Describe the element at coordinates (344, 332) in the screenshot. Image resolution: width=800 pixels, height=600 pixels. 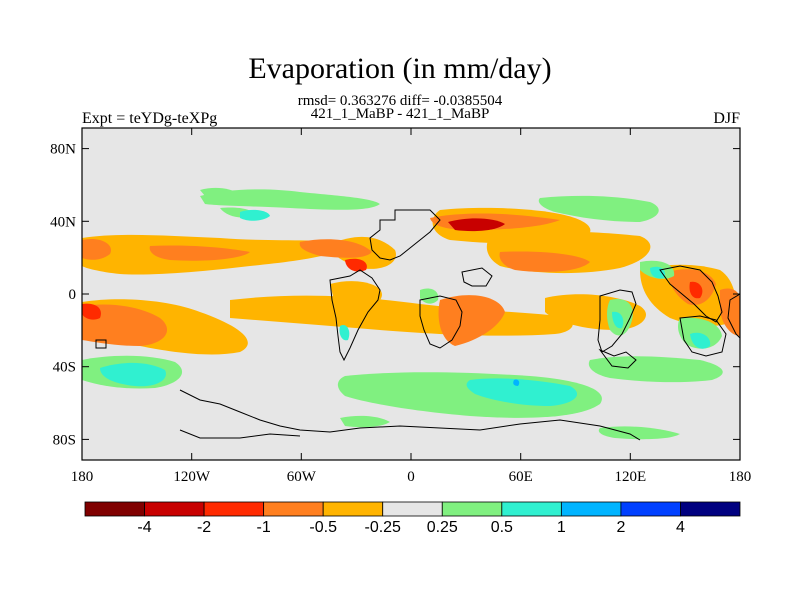
I see `cyan-brazil` at that location.